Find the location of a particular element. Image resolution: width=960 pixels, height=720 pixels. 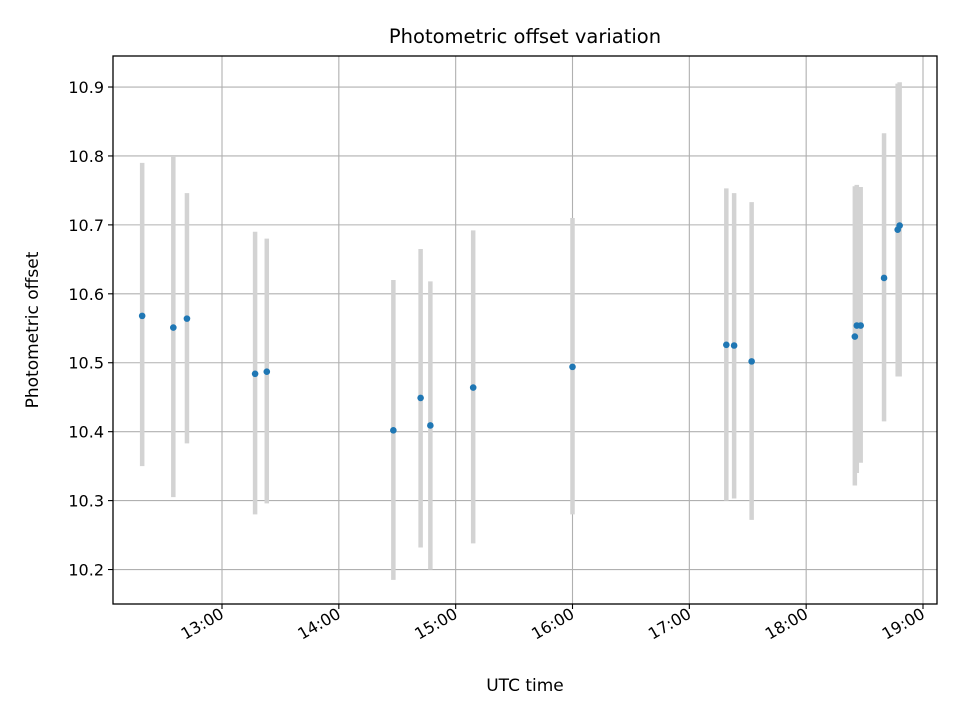

y-tick-label: 10.5 is located at coordinates (86, 363).